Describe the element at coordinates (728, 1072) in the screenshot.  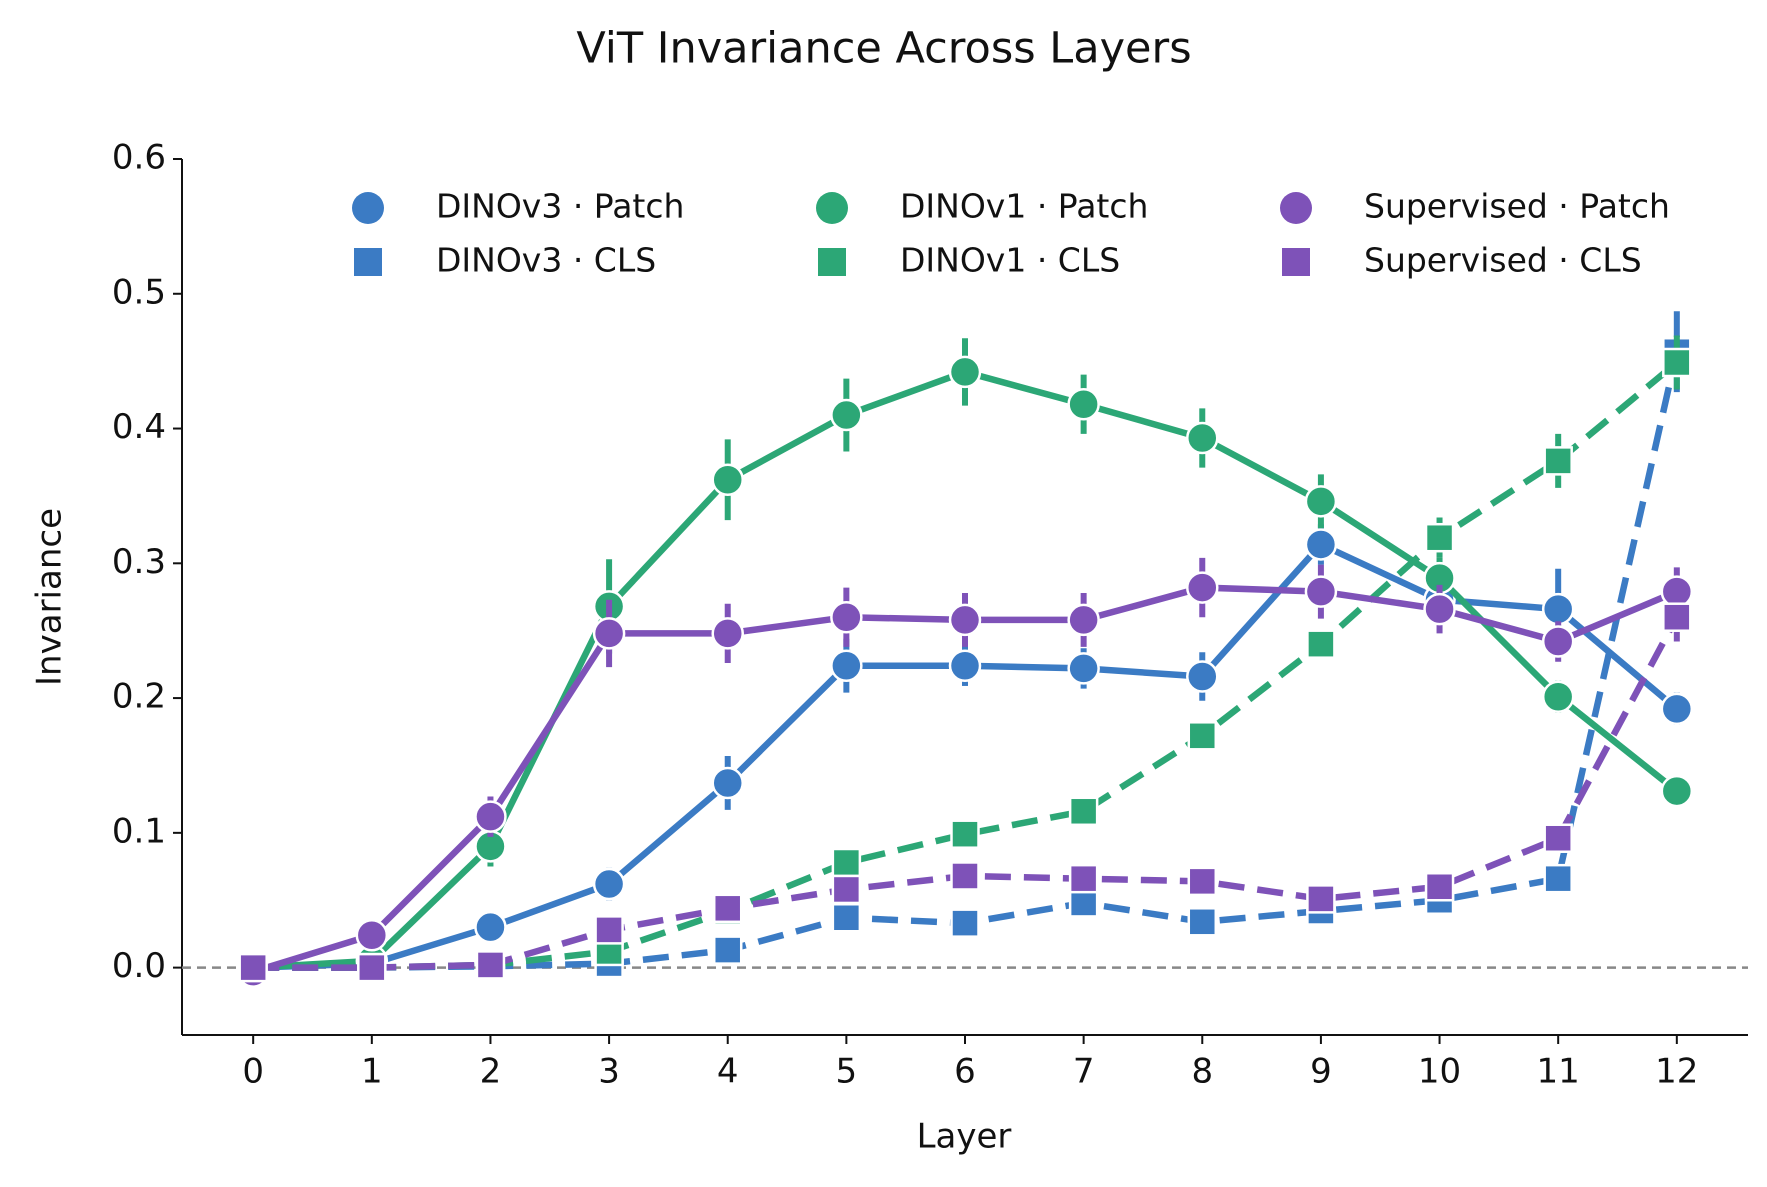
I see `x-tick-label: 4` at that location.